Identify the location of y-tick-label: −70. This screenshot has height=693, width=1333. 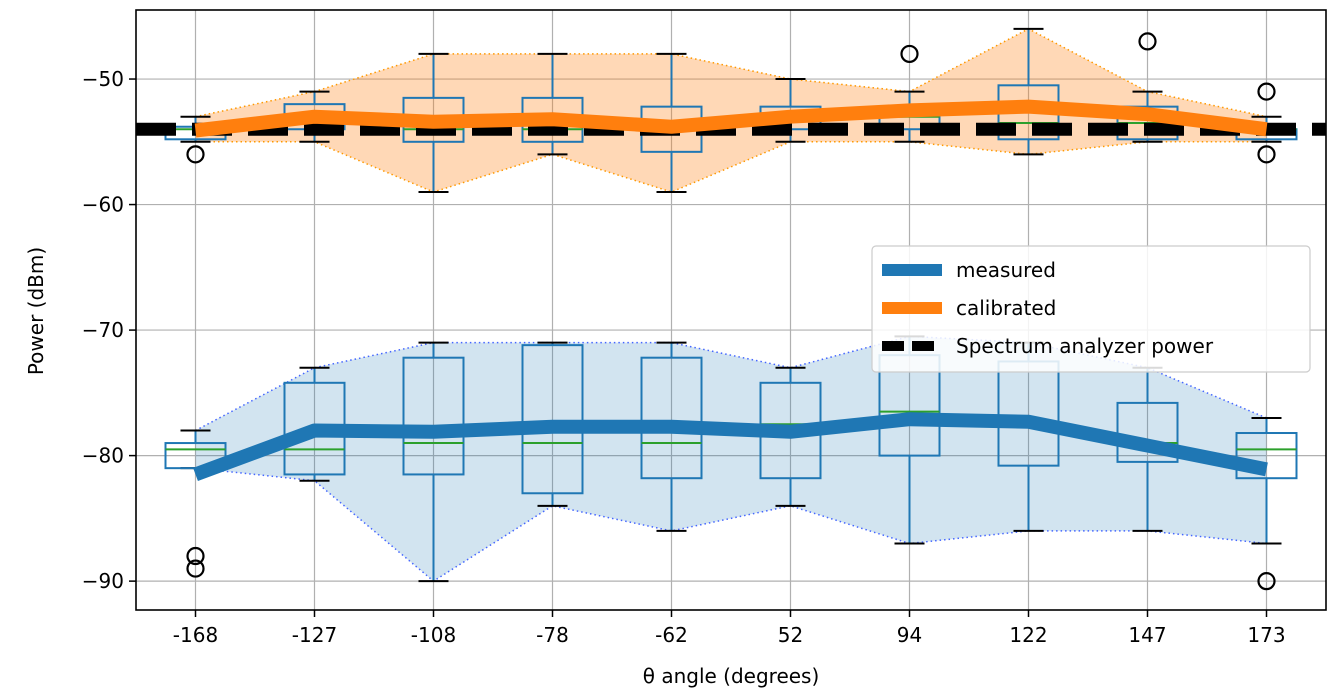
(103, 330).